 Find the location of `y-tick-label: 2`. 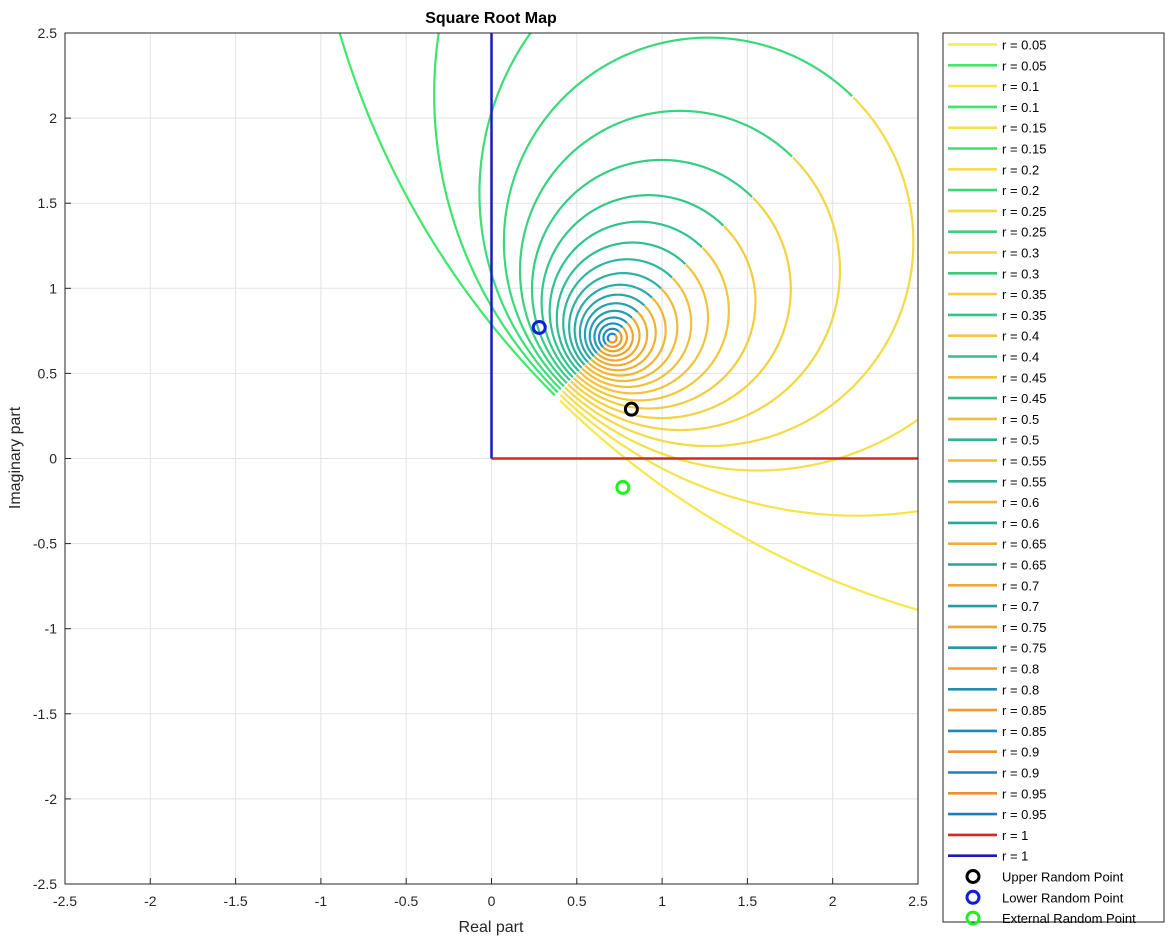

y-tick-label: 2 is located at coordinates (53, 118).